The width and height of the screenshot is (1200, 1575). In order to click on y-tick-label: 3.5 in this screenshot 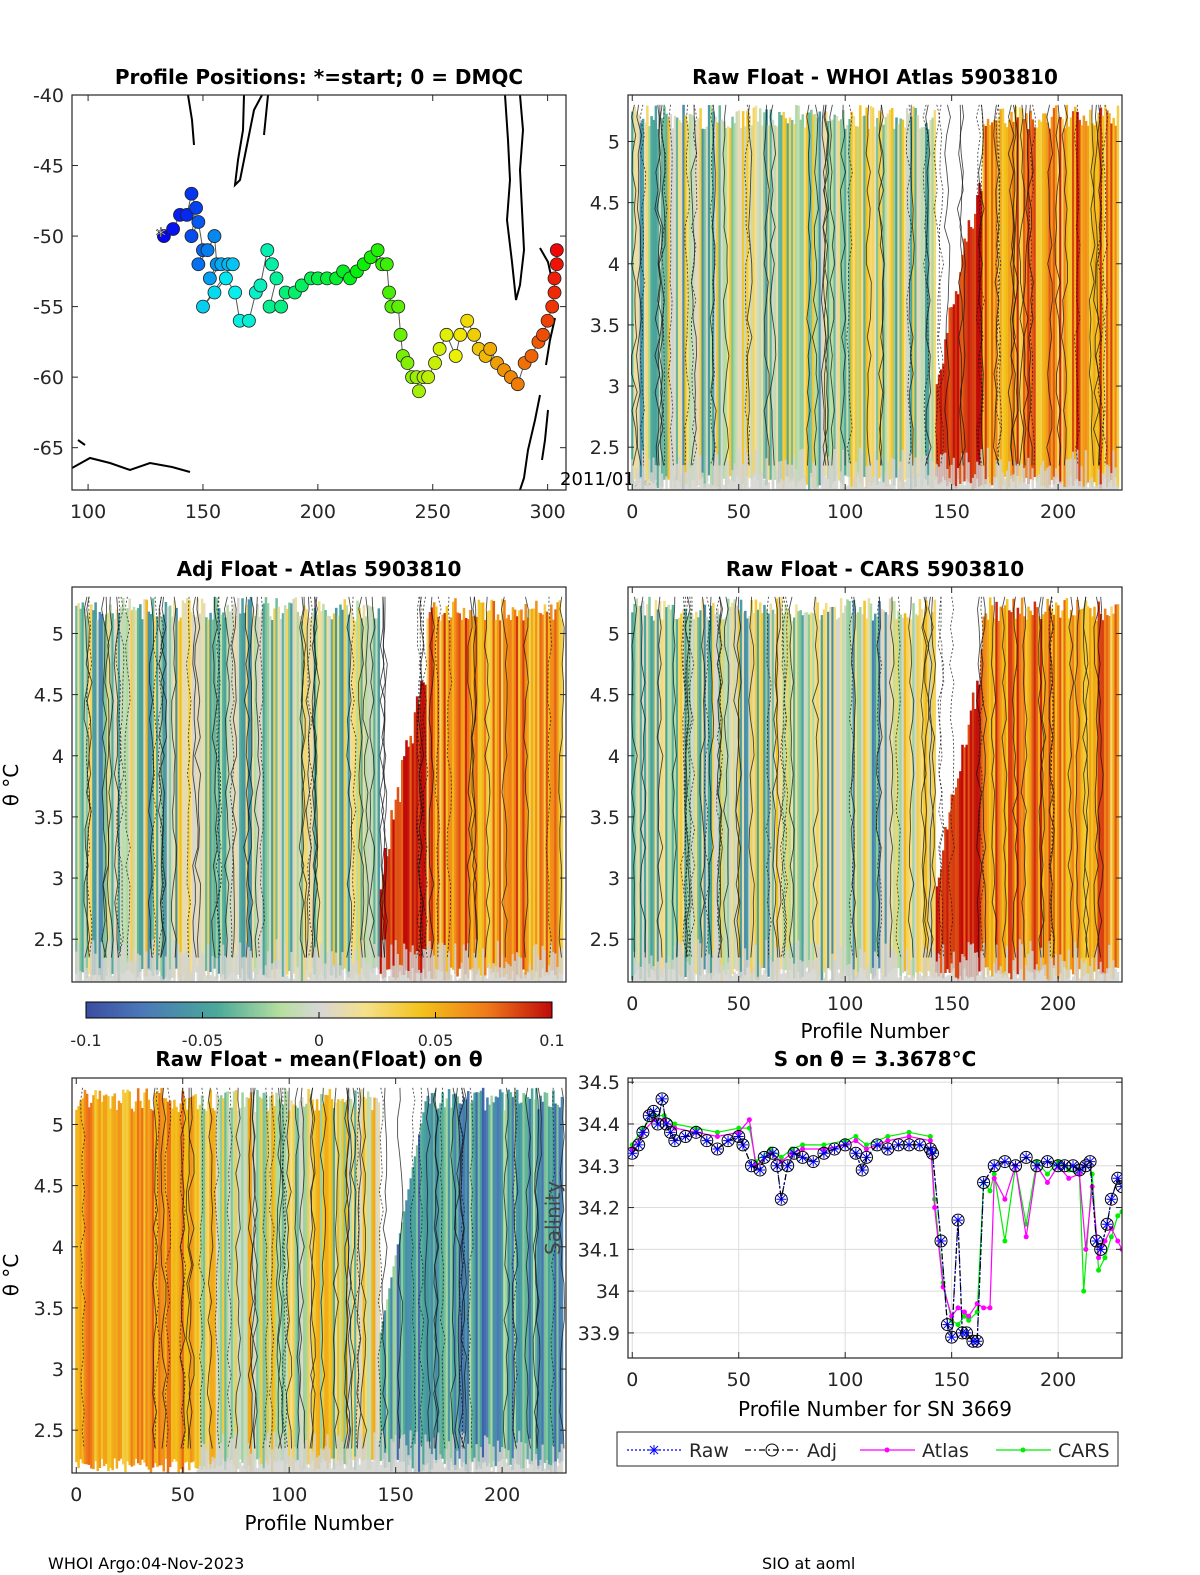, I will do `click(49, 1309)`.